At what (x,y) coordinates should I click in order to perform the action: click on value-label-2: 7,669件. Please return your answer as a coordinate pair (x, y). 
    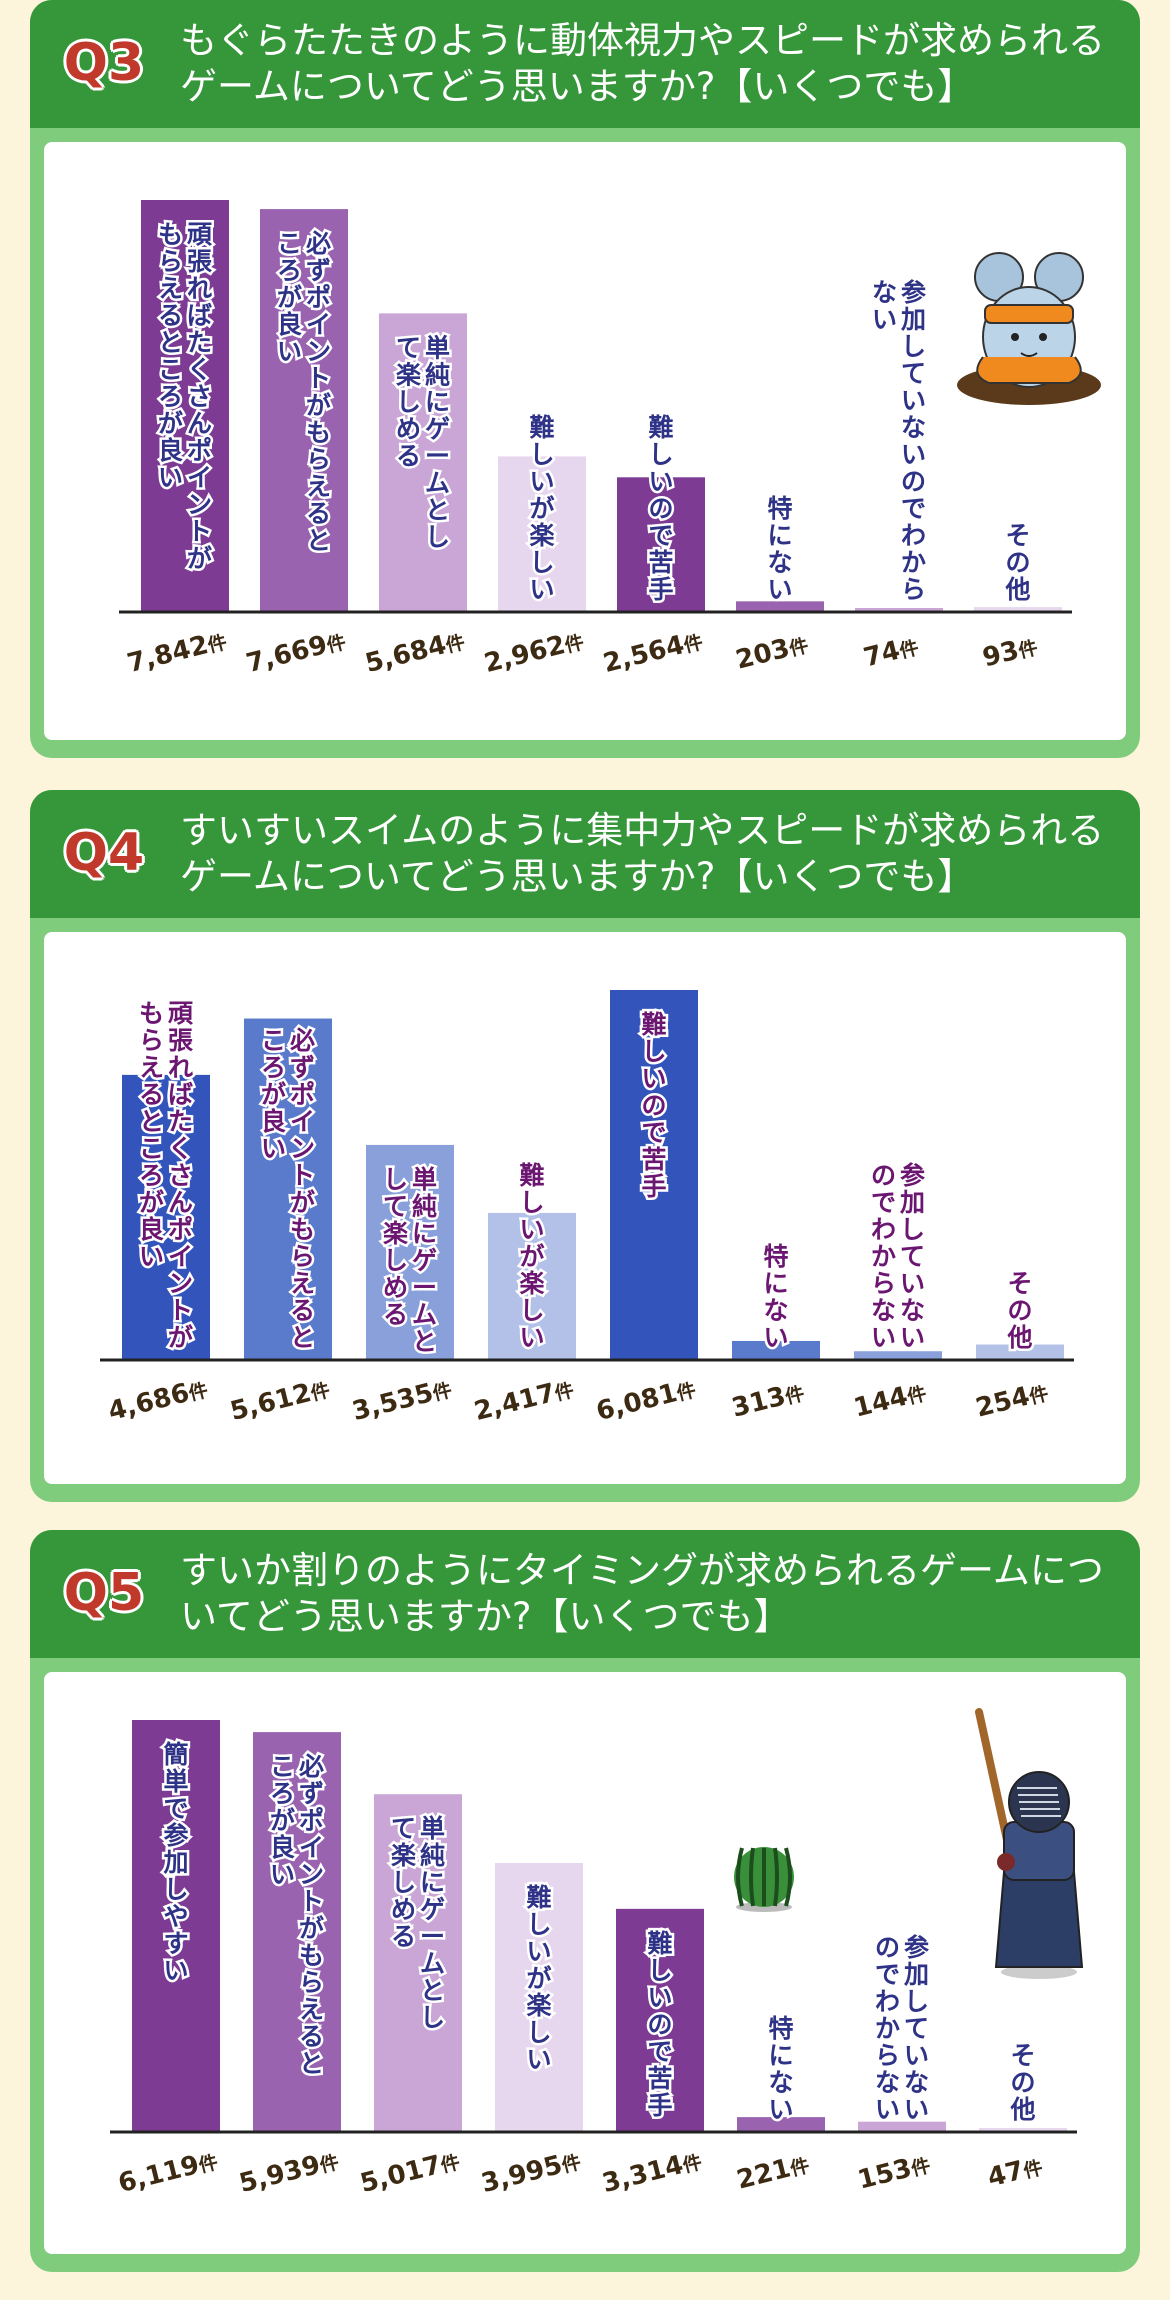
    Looking at the image, I should click on (296, 652).